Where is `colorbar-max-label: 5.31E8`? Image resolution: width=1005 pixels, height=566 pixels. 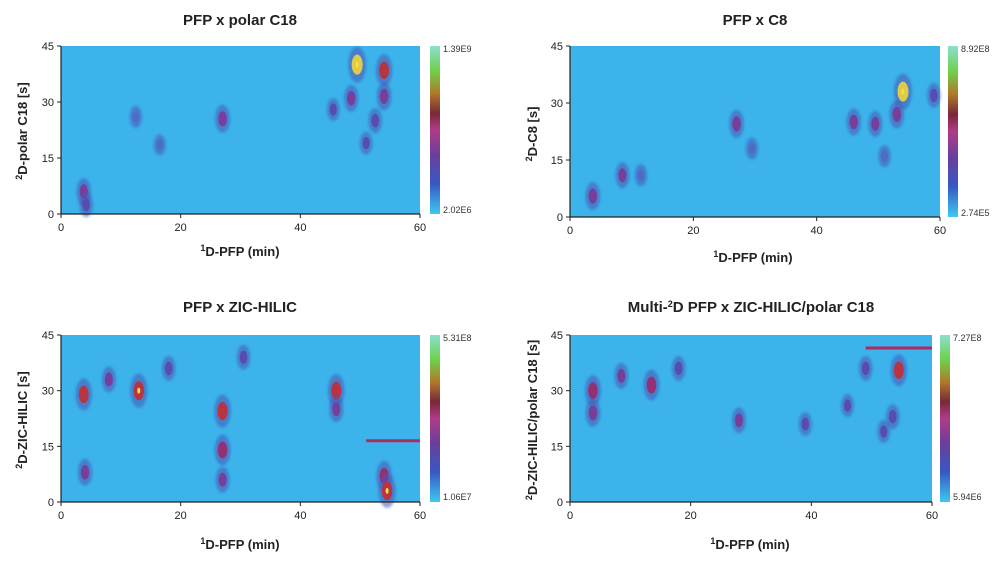
colorbar-max-label: 5.31E8 is located at coordinates (457, 338).